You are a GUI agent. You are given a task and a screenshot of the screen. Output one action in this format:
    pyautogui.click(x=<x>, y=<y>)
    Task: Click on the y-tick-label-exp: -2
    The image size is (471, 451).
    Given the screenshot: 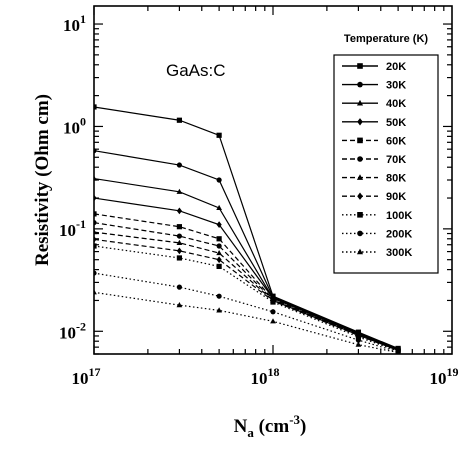 What is the action you would take?
    pyautogui.click(x=81, y=326)
    